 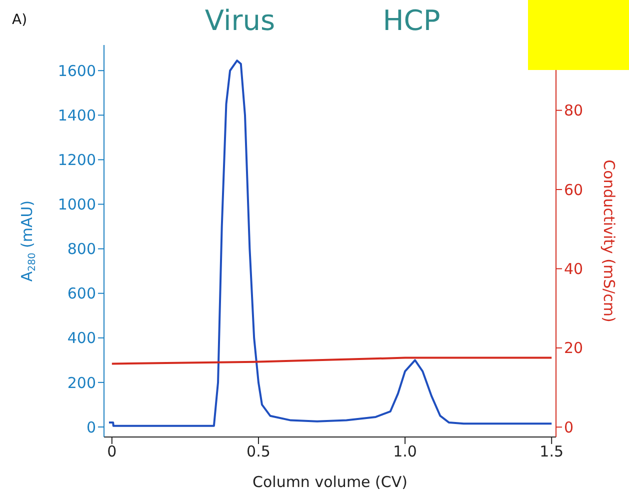 I want to click on y-tick-label: 1200, so click(x=77, y=160).